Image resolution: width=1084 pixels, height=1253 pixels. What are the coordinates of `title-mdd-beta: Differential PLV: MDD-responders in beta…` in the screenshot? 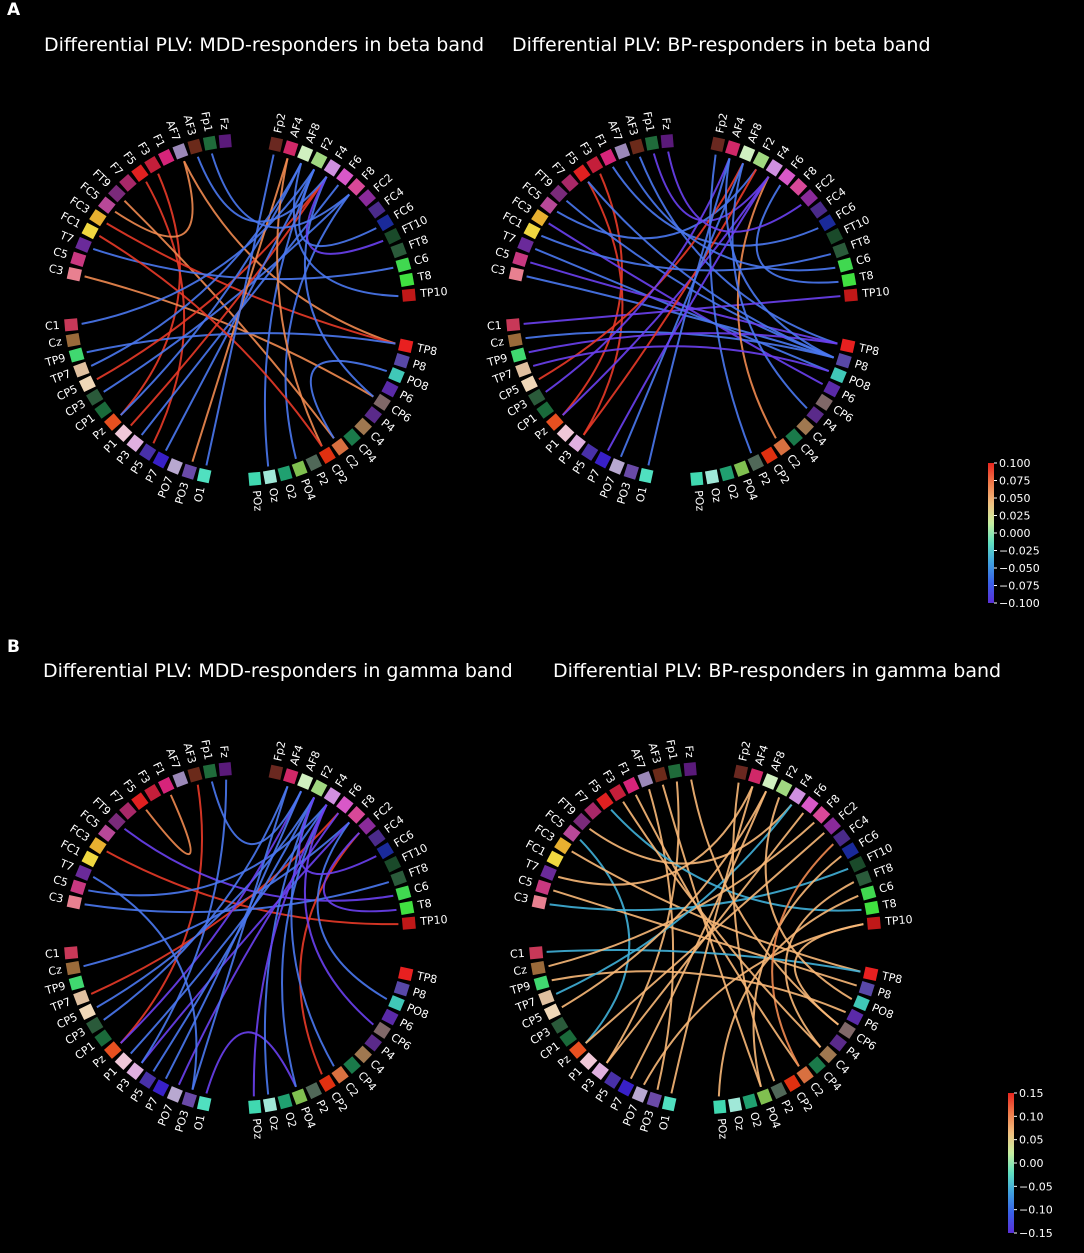 It's located at (264, 45).